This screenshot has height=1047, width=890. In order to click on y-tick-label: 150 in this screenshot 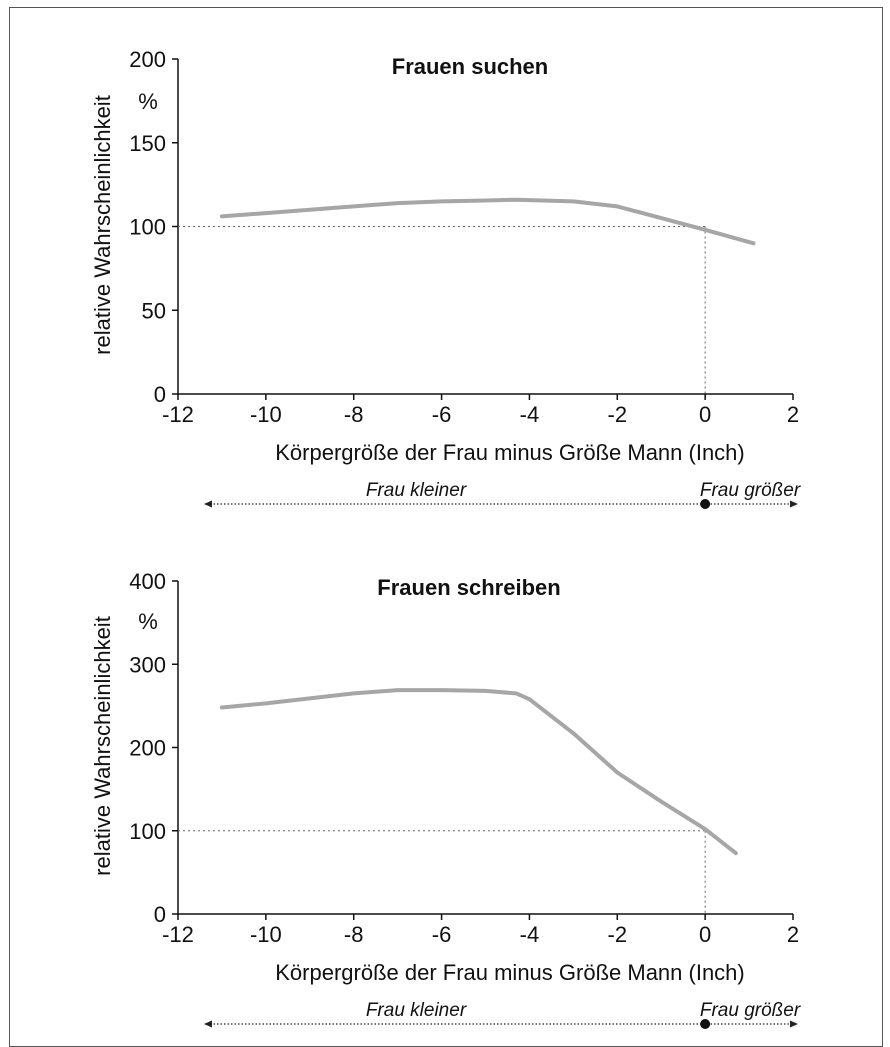, I will do `click(147, 143)`.